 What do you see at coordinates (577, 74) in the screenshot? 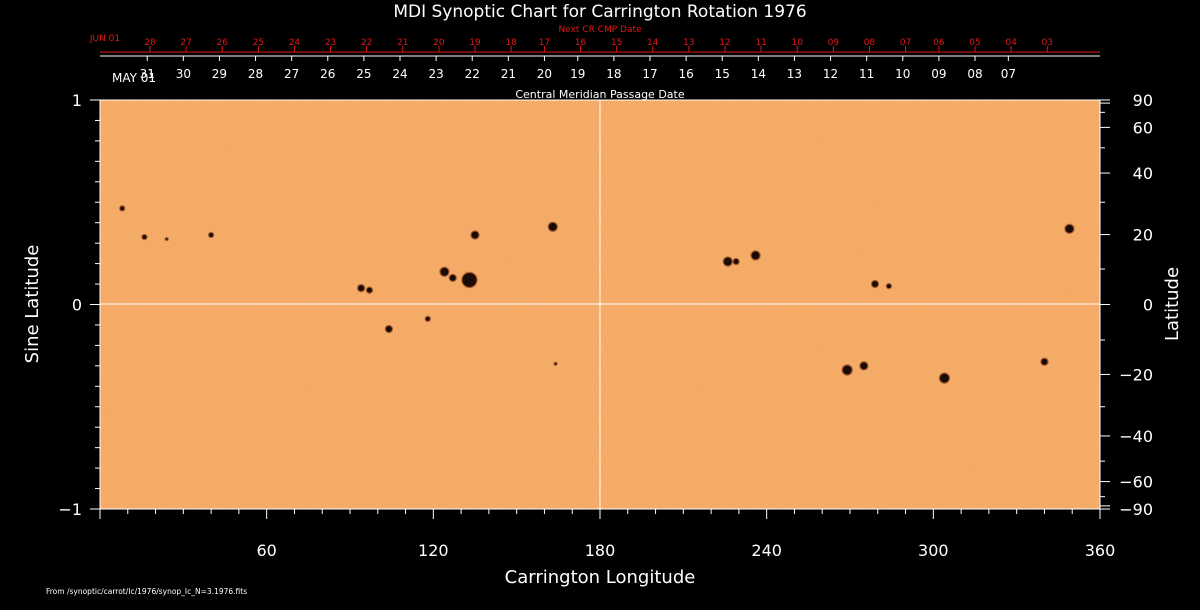
I see `cmp-date-label: 19` at bounding box center [577, 74].